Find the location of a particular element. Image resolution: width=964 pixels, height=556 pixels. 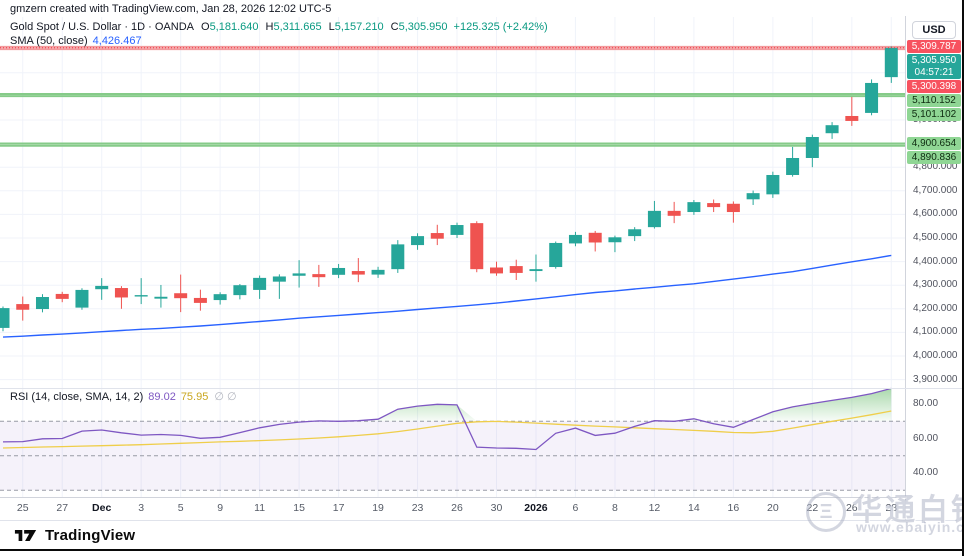

ohlc-key: H is located at coordinates (269, 27).